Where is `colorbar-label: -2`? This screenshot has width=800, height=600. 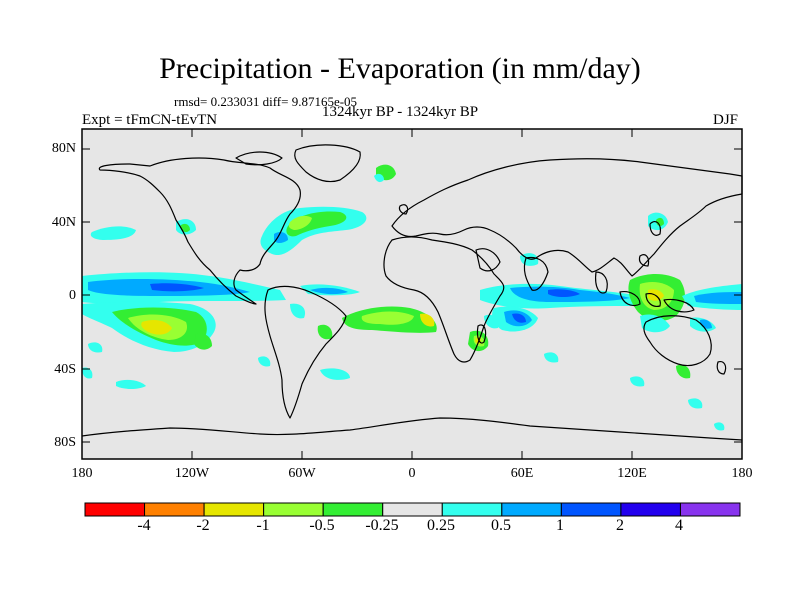 colorbar-label: -2 is located at coordinates (203, 525).